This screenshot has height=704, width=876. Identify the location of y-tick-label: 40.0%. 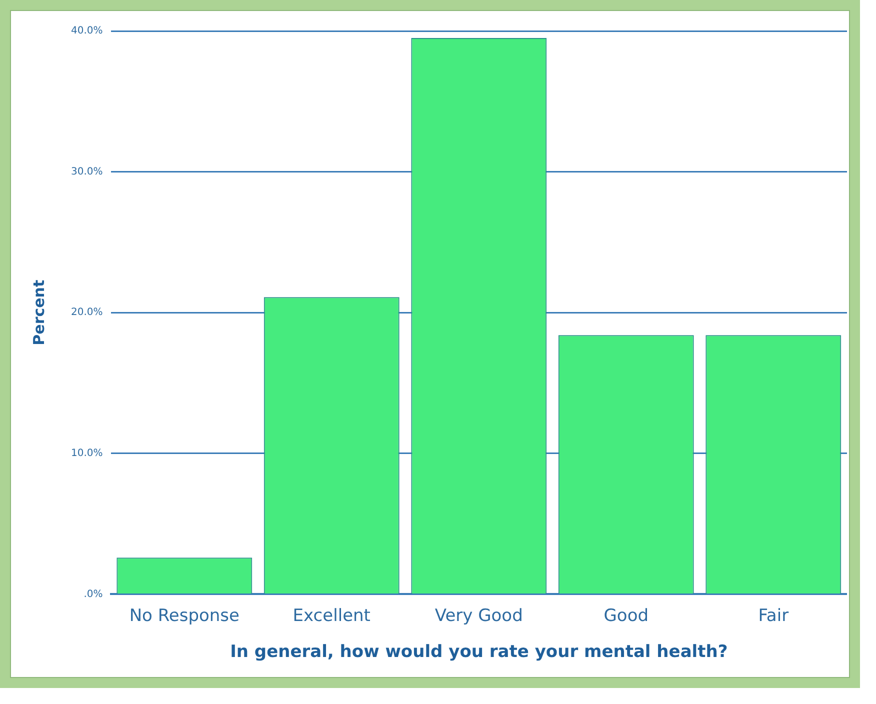
(86, 31).